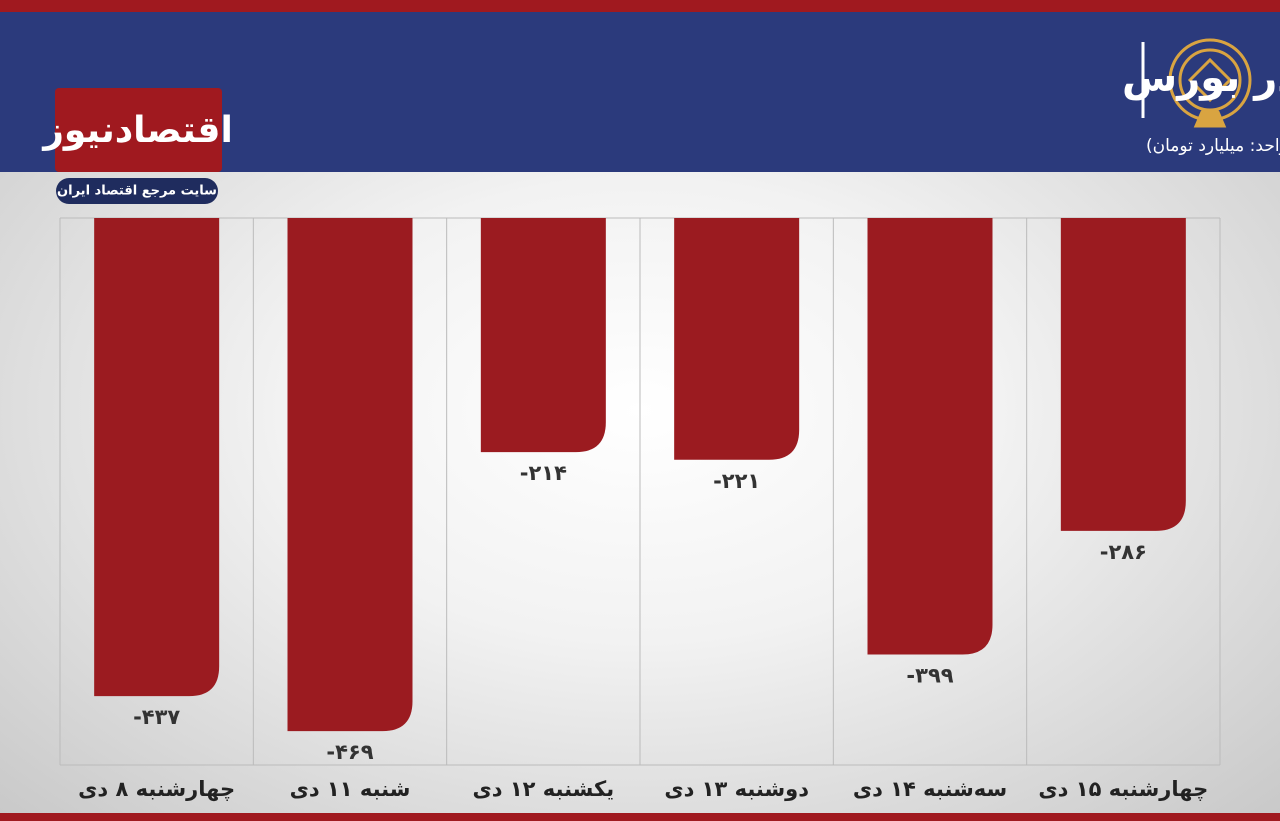 The image size is (1280, 821). Describe the element at coordinates (1123, 552) in the screenshot. I see `value-label: -۲۸۶` at that location.